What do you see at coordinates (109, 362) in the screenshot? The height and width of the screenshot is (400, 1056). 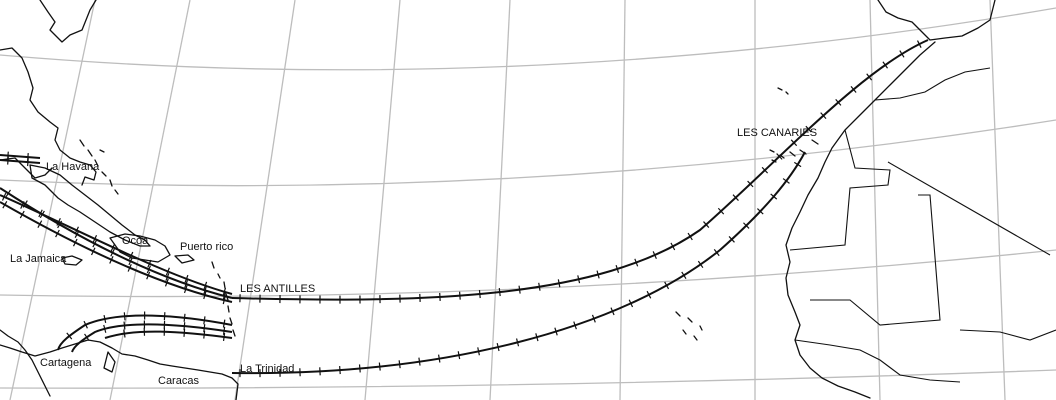 I see `lake-maracaibo` at bounding box center [109, 362].